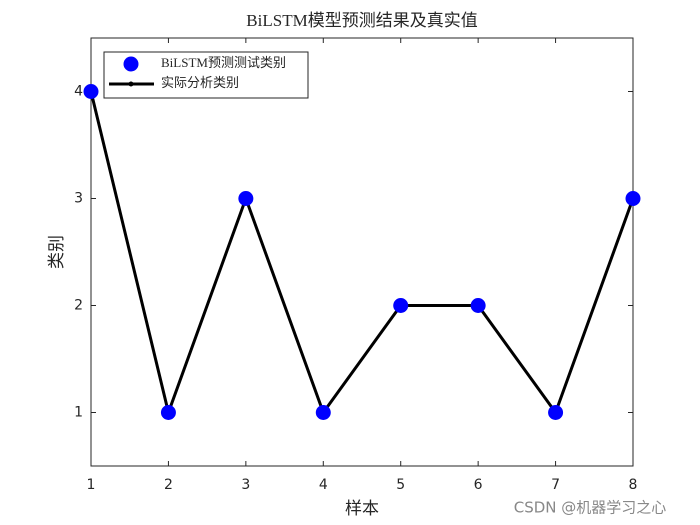 The width and height of the screenshot is (700, 525). I want to click on x-axis-label: 样本, so click(362, 508).